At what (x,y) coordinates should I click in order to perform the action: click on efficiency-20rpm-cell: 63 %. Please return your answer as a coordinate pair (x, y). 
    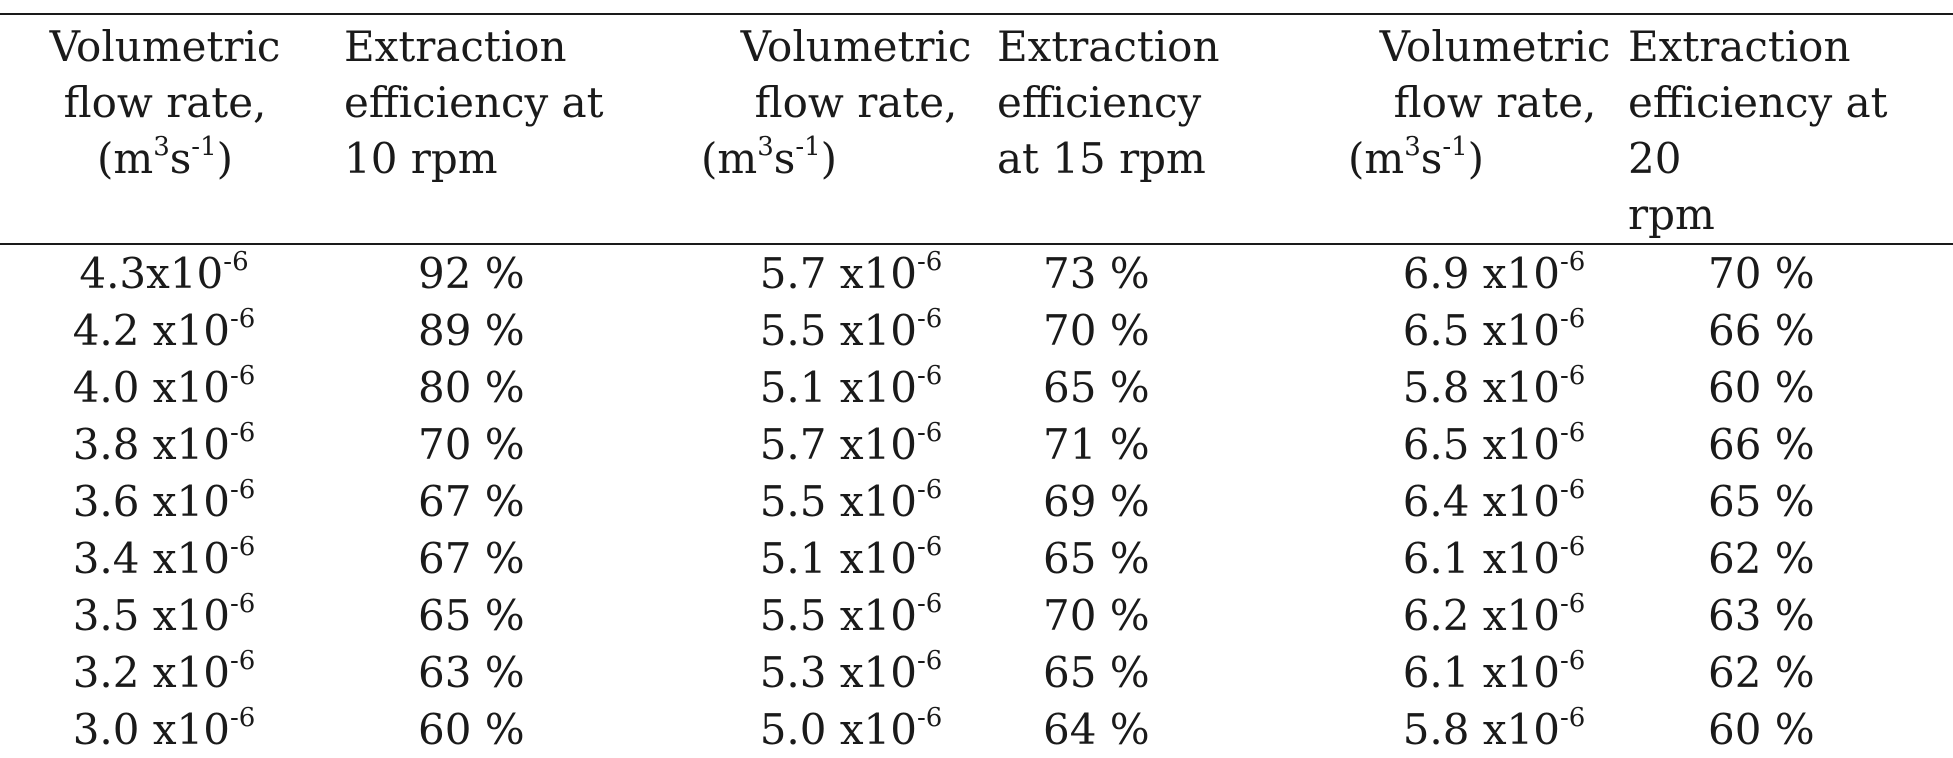
    Looking at the image, I should click on (1782, 615).